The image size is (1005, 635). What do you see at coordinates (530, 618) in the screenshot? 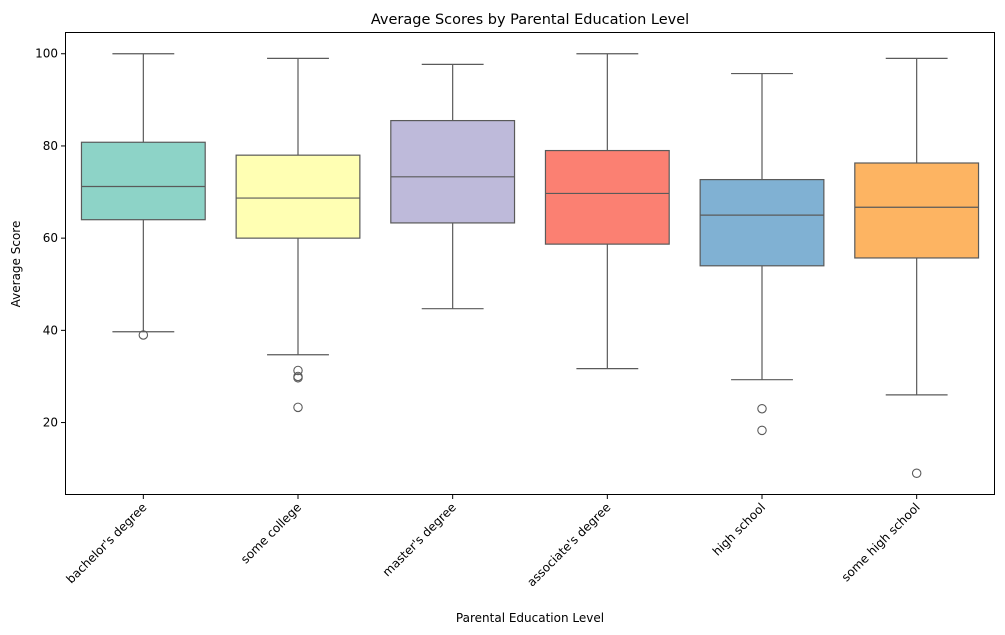
I see `x-axis-title: Parental Education Level` at bounding box center [530, 618].